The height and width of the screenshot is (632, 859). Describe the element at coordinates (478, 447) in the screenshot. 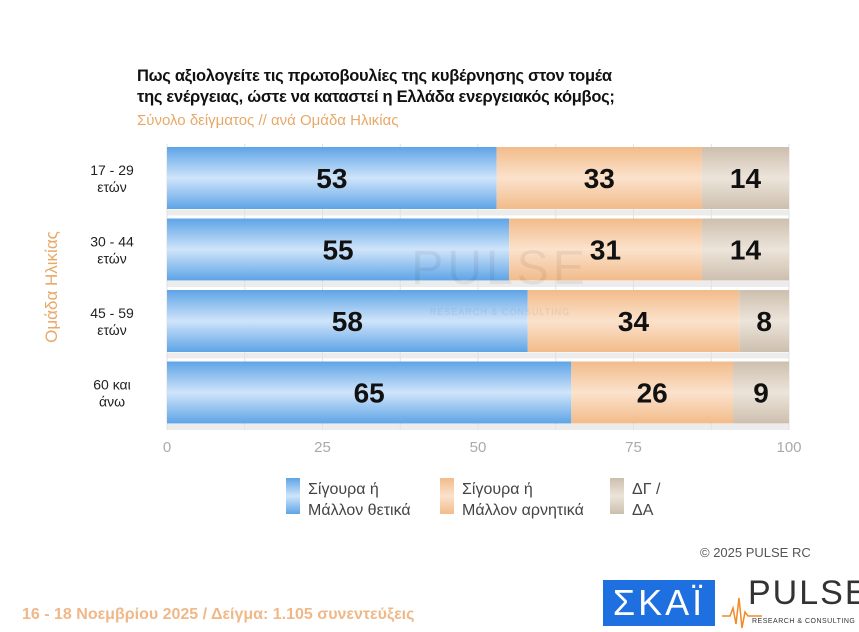

I see `x-tick-label: 50` at that location.